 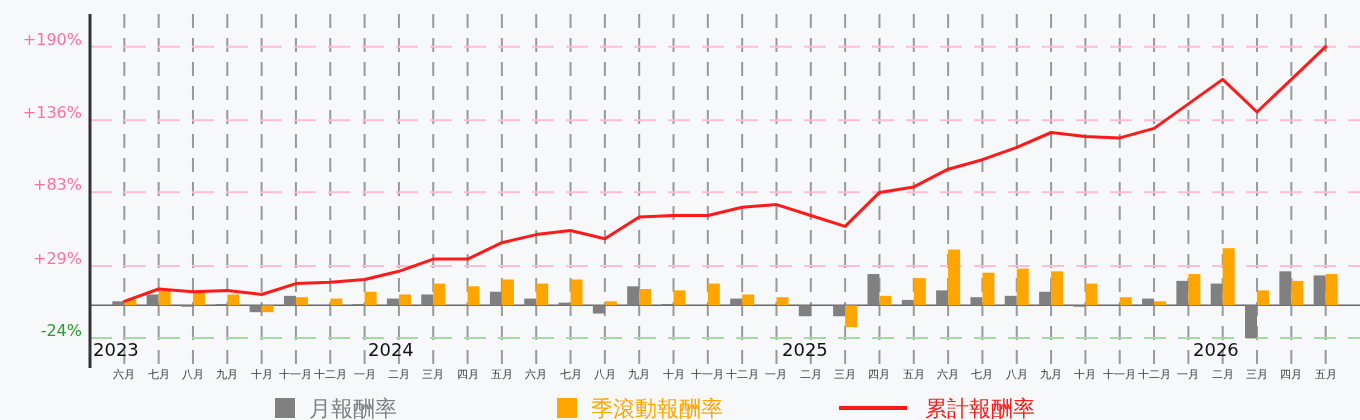 I want to click on y-tick-label: +190%, so click(x=52, y=39).